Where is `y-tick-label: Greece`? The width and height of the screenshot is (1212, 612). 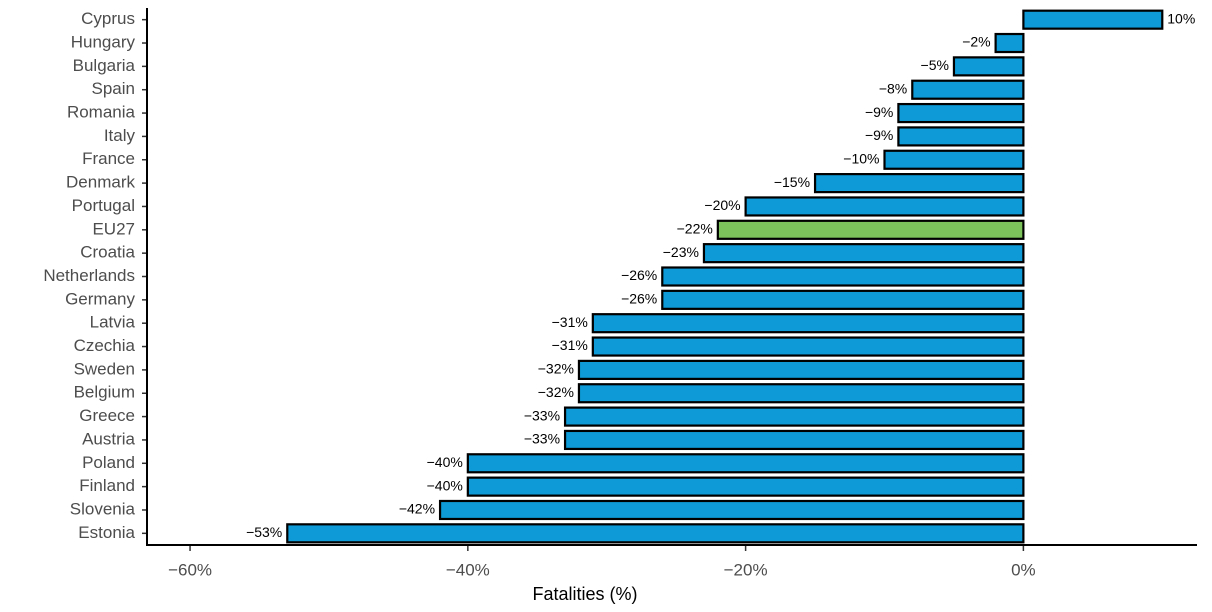 y-tick-label: Greece is located at coordinates (107, 415).